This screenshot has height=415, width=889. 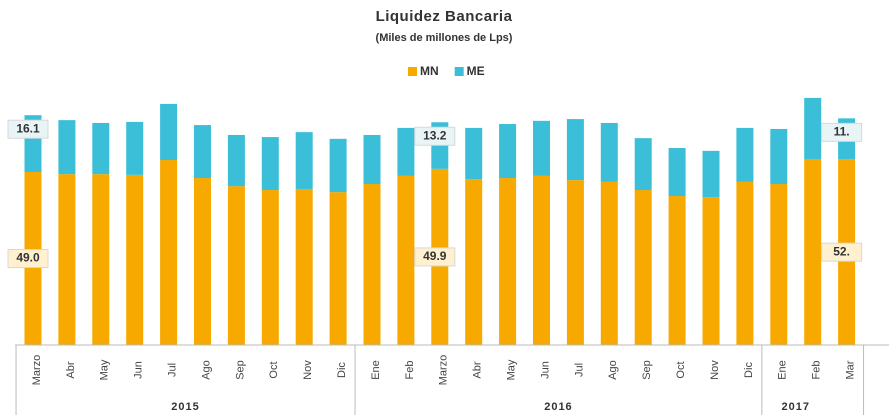 I want to click on x-tick-label: Mar, so click(x=851, y=369).